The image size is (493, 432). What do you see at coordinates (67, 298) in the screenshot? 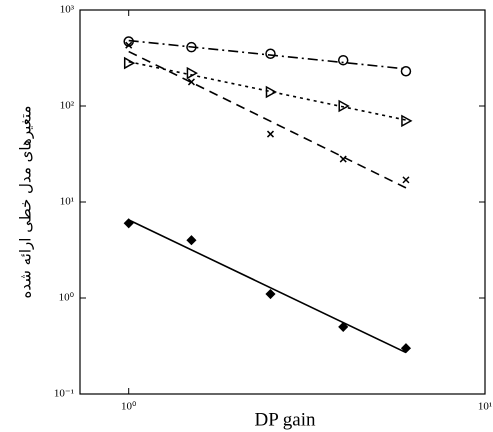
I see `y-tick-label: 10⁰` at bounding box center [67, 298].